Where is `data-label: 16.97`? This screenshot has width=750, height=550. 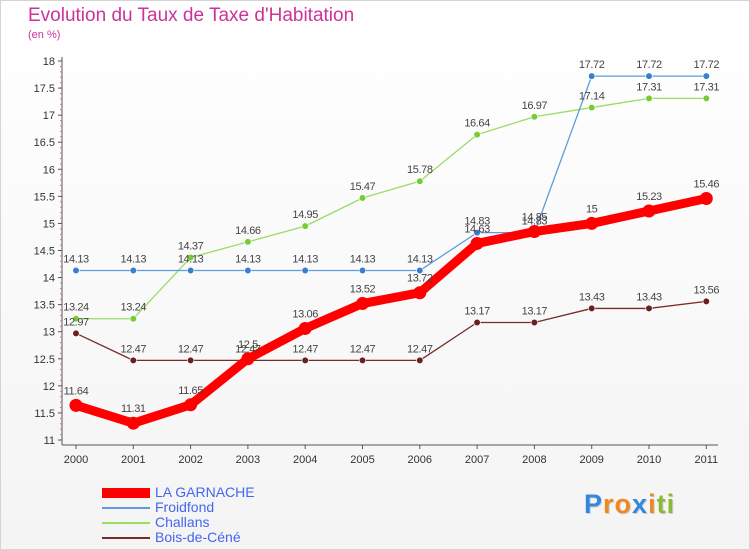
data-label: 16.97 is located at coordinates (535, 106).